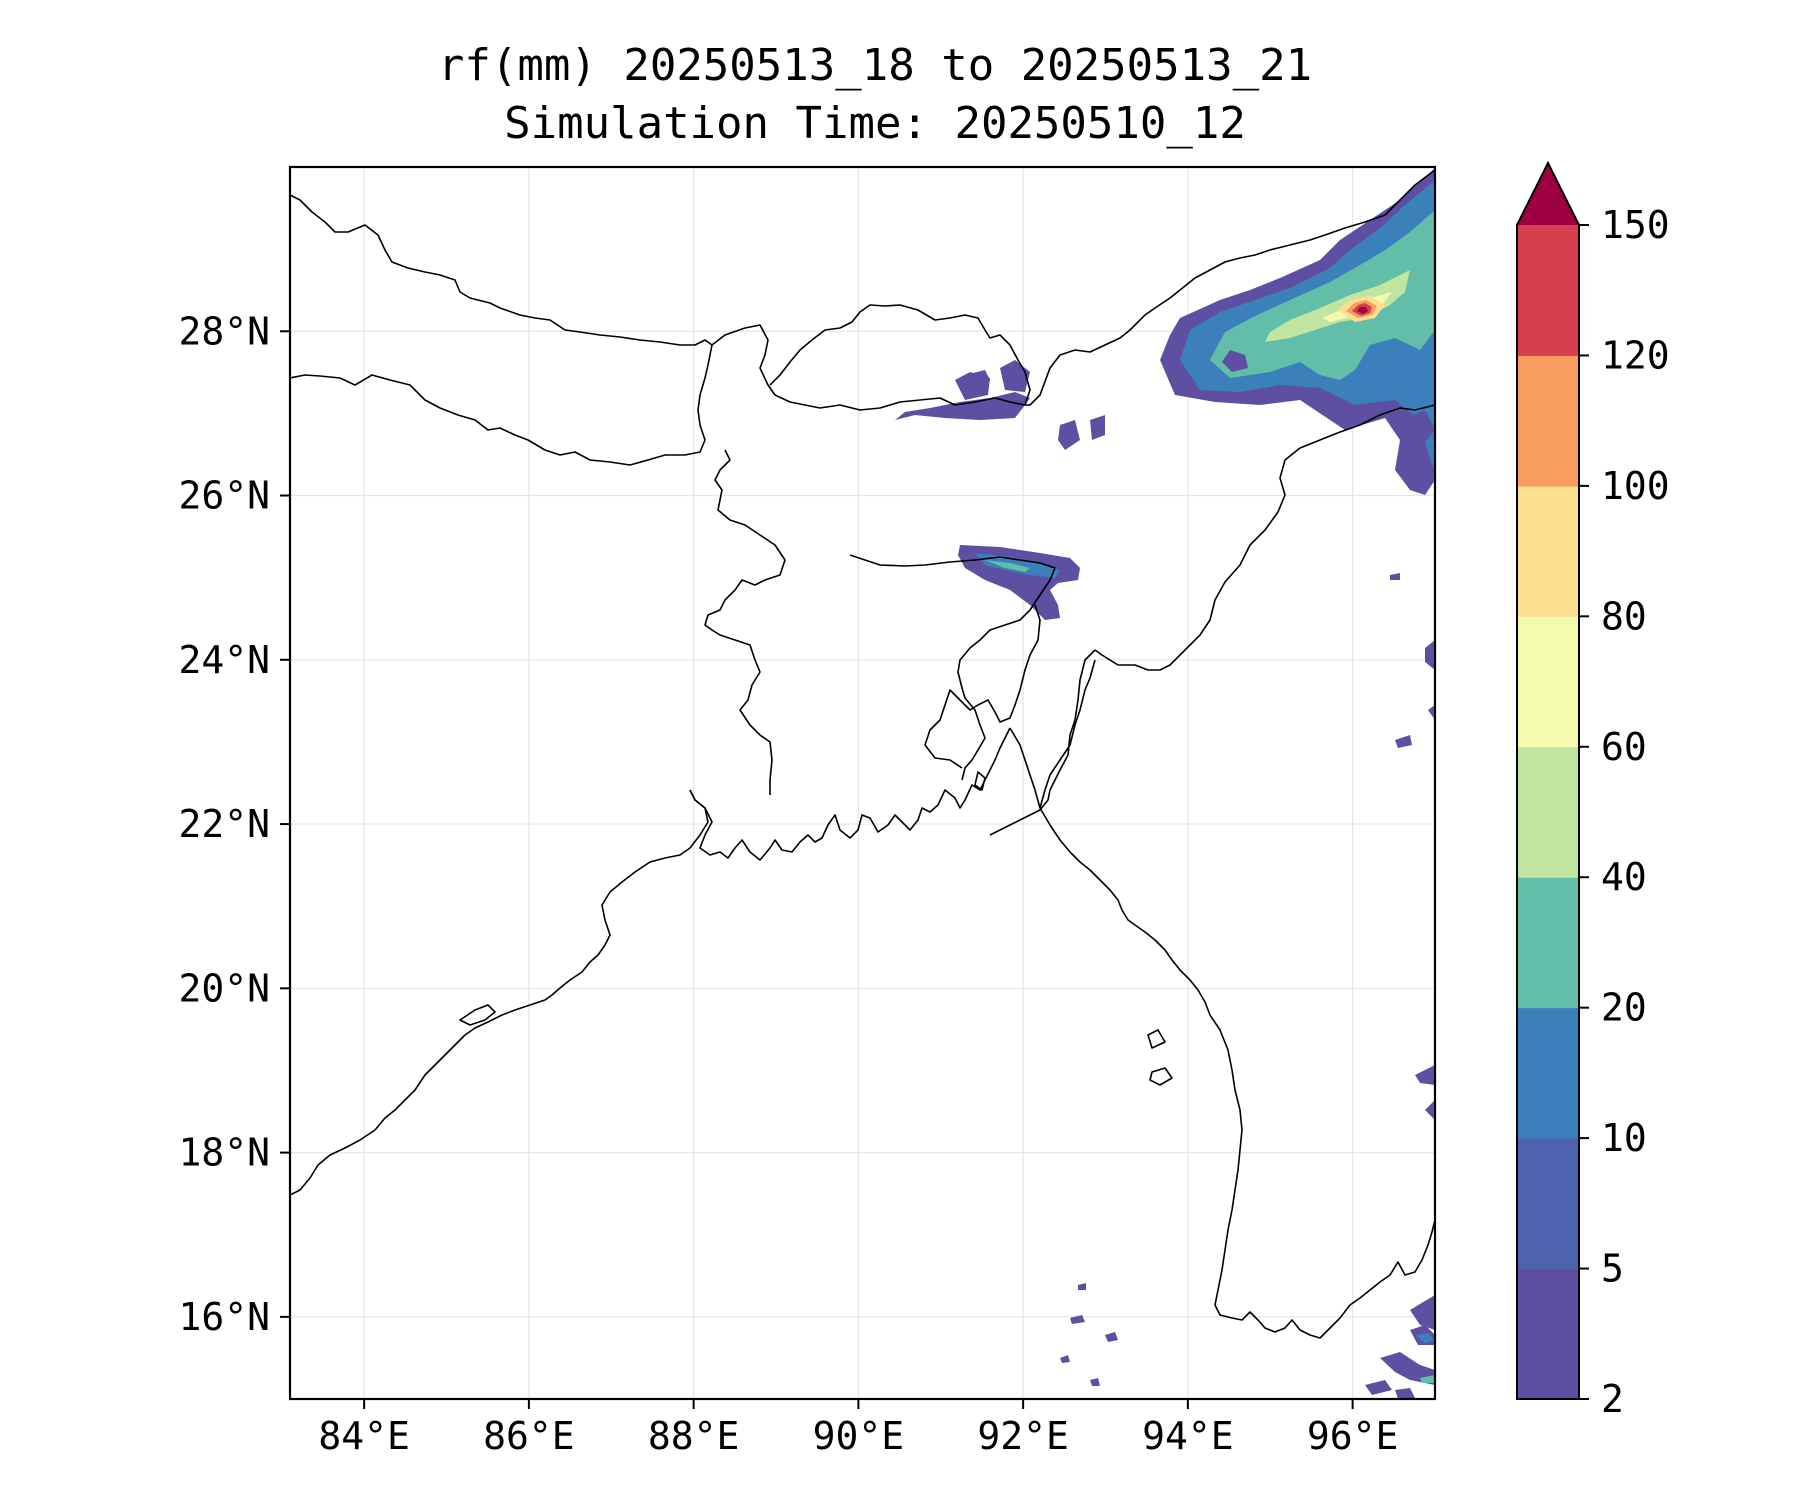 This screenshot has height=1500, width=1800. What do you see at coordinates (224, 824) in the screenshot?
I see `lat-tick-label: 22°N` at bounding box center [224, 824].